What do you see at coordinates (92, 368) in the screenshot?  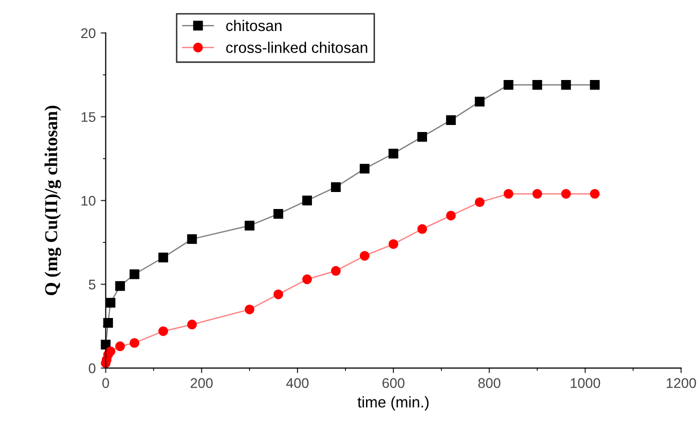 I see `y-tick-label: 0` at bounding box center [92, 368].